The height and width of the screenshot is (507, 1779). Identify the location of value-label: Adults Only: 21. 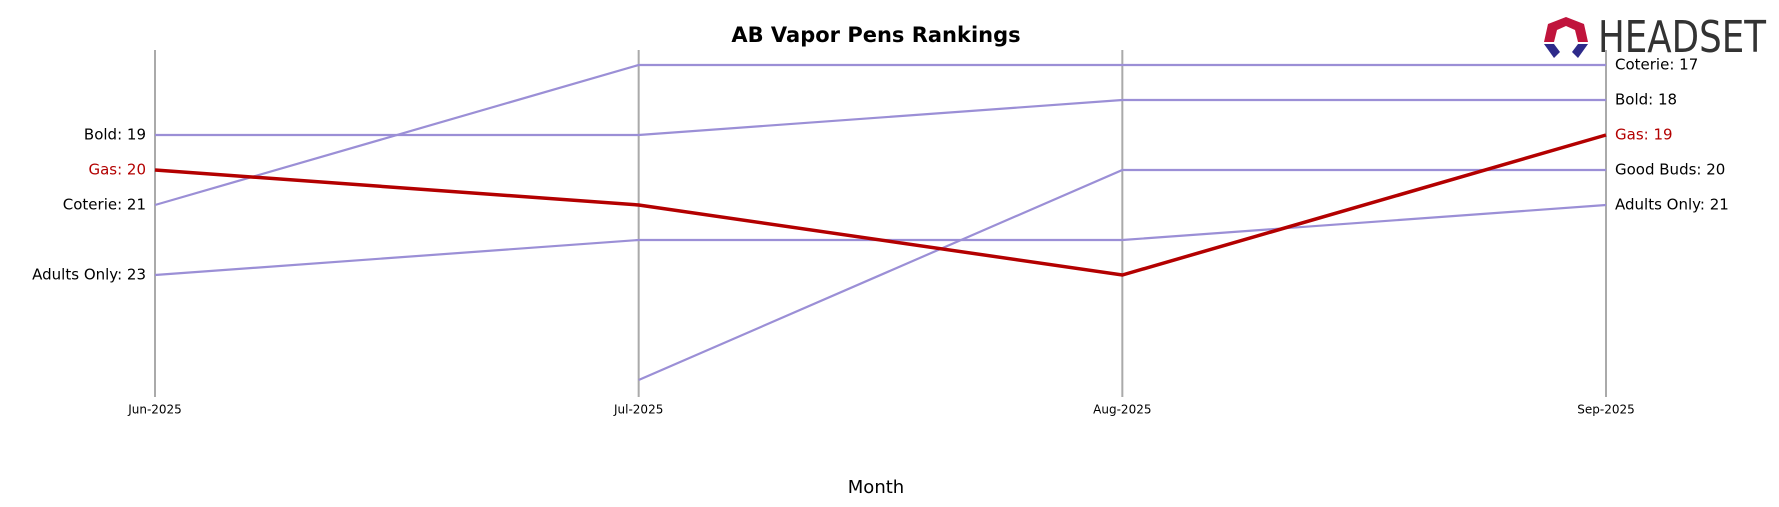
(1672, 205).